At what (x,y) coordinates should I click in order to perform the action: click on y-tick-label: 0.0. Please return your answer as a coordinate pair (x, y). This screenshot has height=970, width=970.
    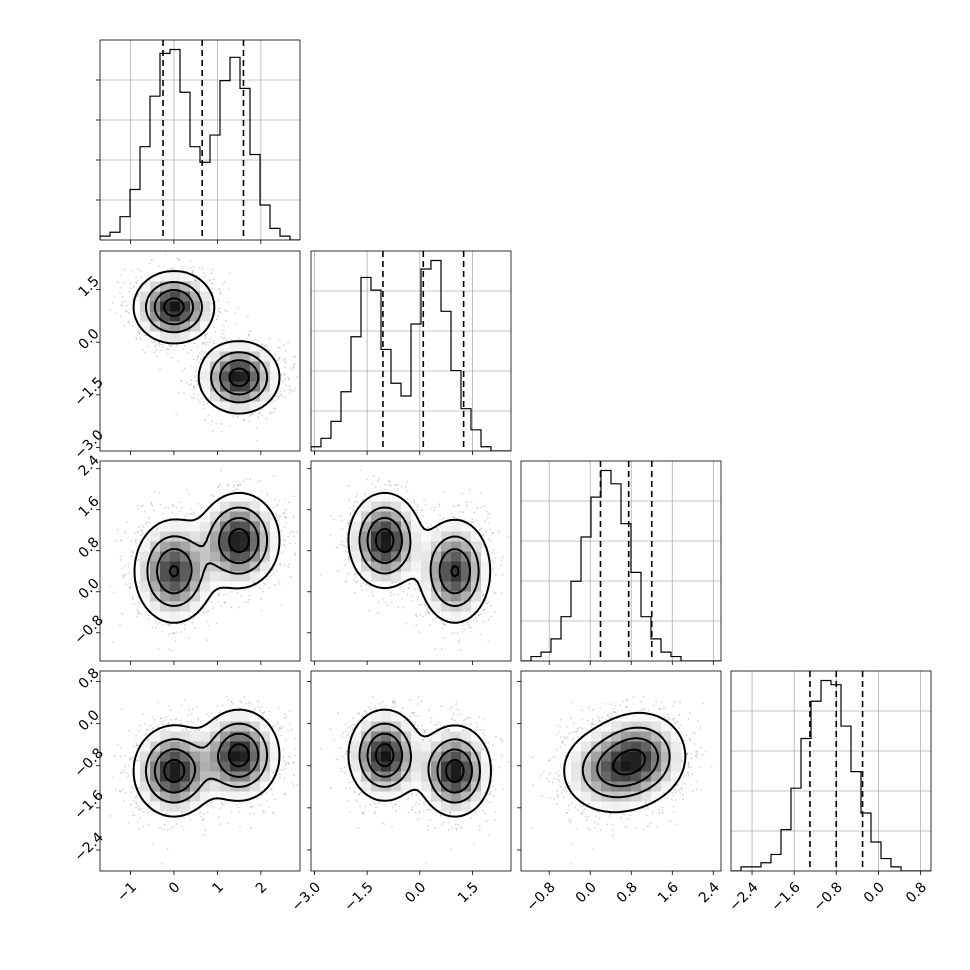
    Looking at the image, I should click on (89, 339).